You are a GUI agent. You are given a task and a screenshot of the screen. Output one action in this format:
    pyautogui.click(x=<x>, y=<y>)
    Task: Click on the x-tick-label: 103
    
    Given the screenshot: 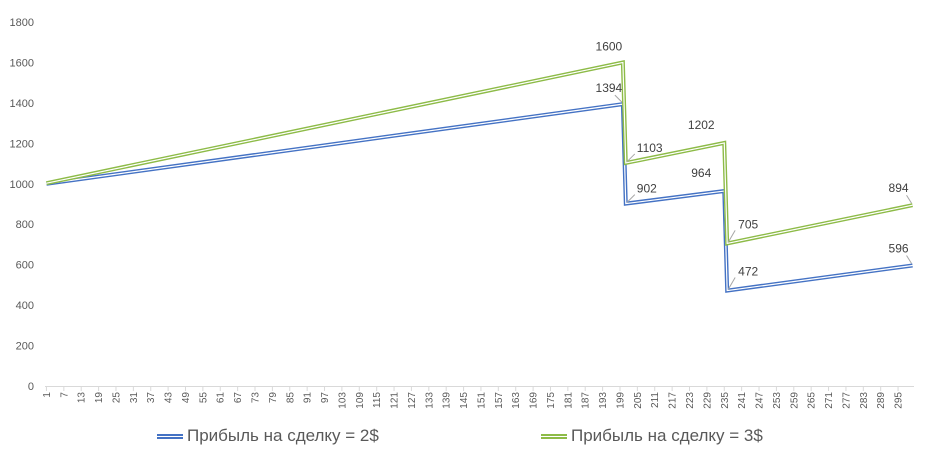 What is the action you would take?
    pyautogui.click(x=342, y=400)
    